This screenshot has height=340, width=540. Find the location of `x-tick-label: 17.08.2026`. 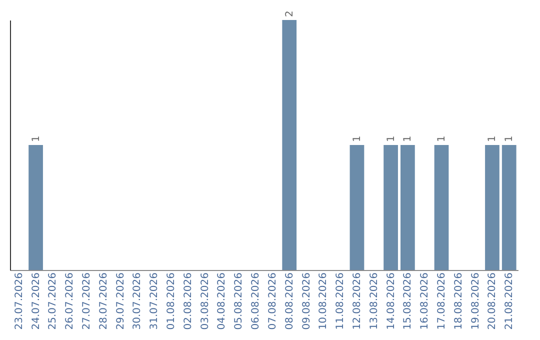

x-tick-label: 17.08.2026 is located at coordinates (442, 301).